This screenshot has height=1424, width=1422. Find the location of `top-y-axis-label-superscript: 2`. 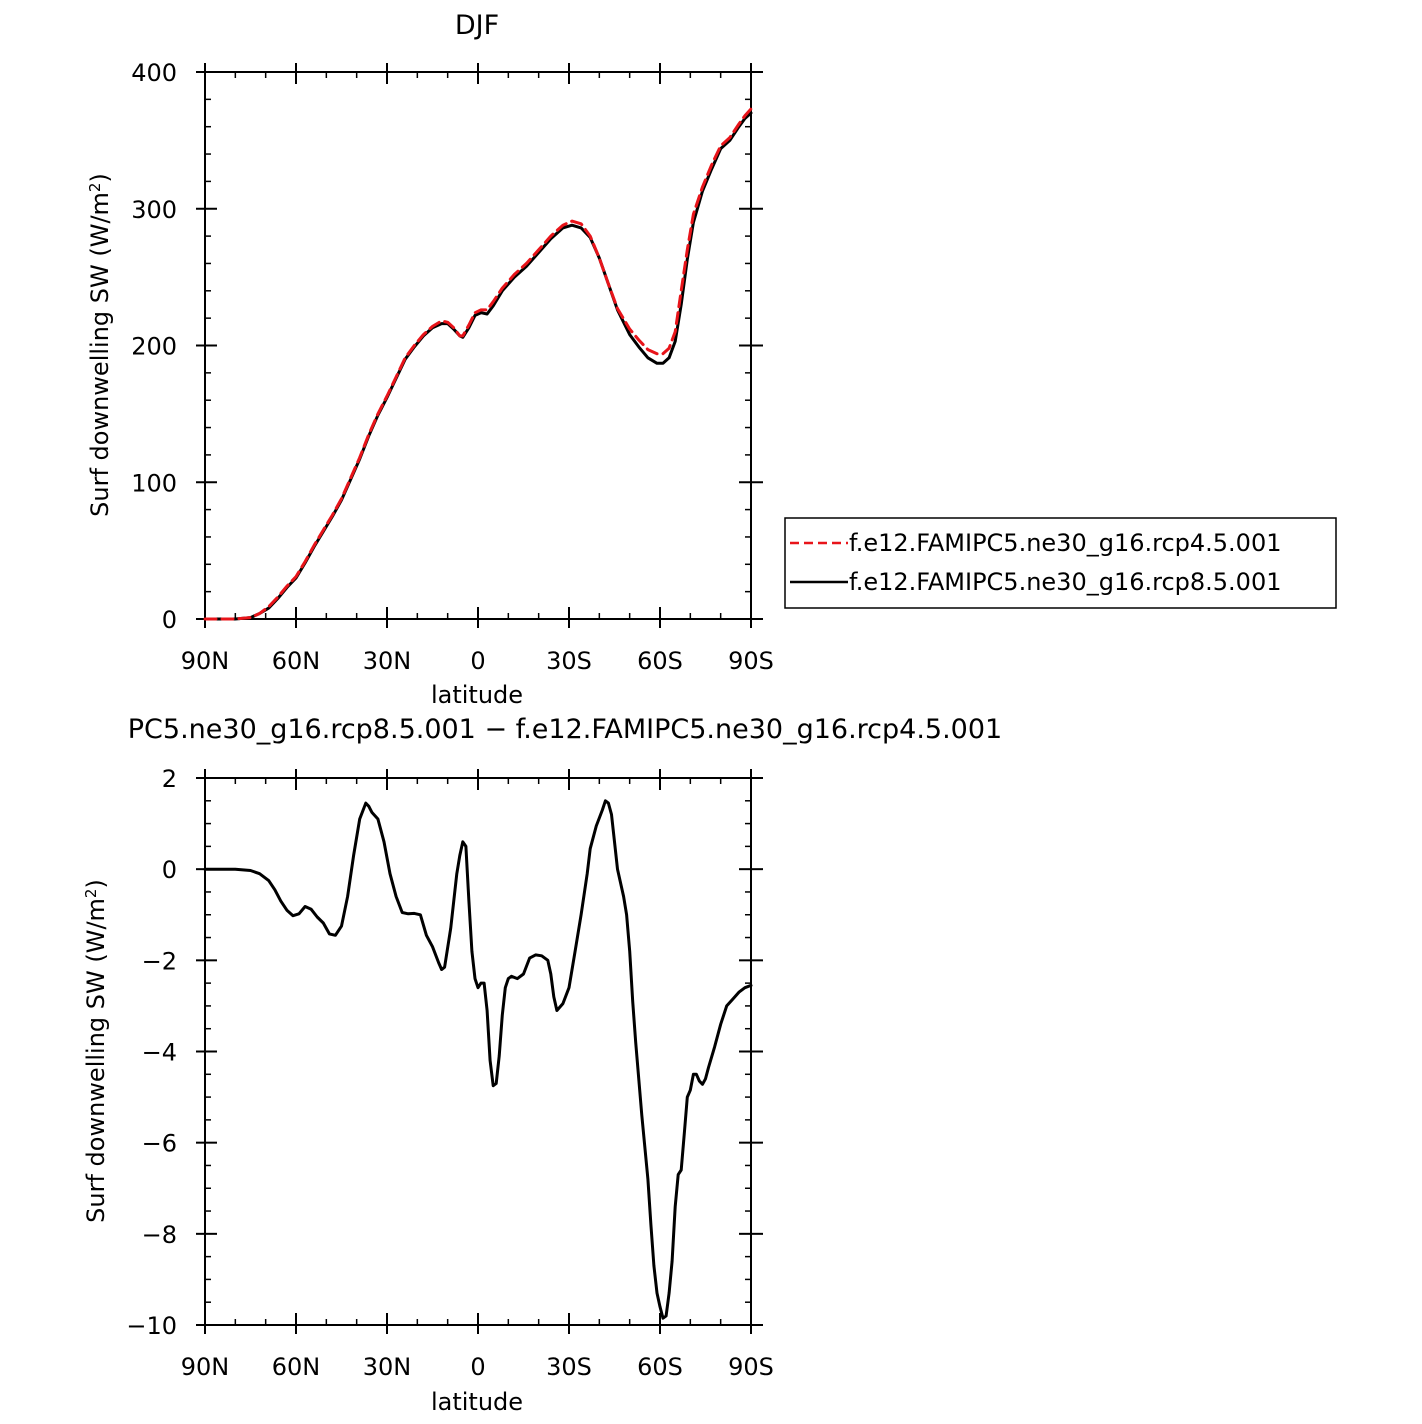

top-y-axis-label-superscript: 2 is located at coordinates (95, 188).